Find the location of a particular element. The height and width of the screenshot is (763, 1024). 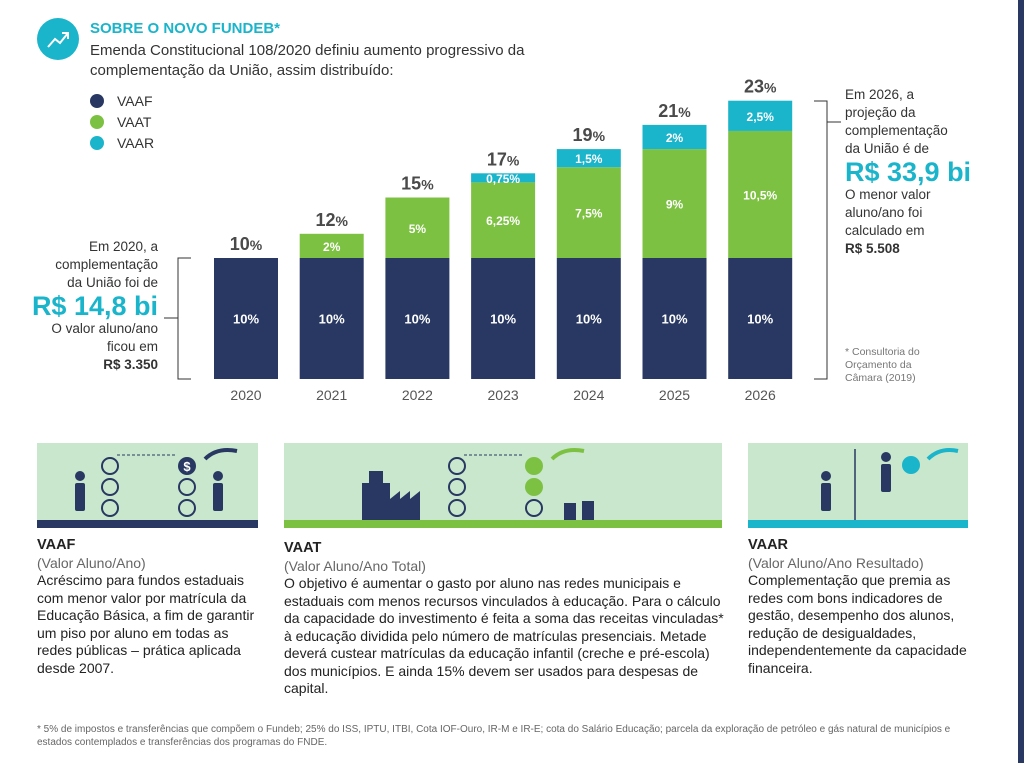

section-title: SOBRE O NOVO FUNDEB* is located at coordinates (185, 28).